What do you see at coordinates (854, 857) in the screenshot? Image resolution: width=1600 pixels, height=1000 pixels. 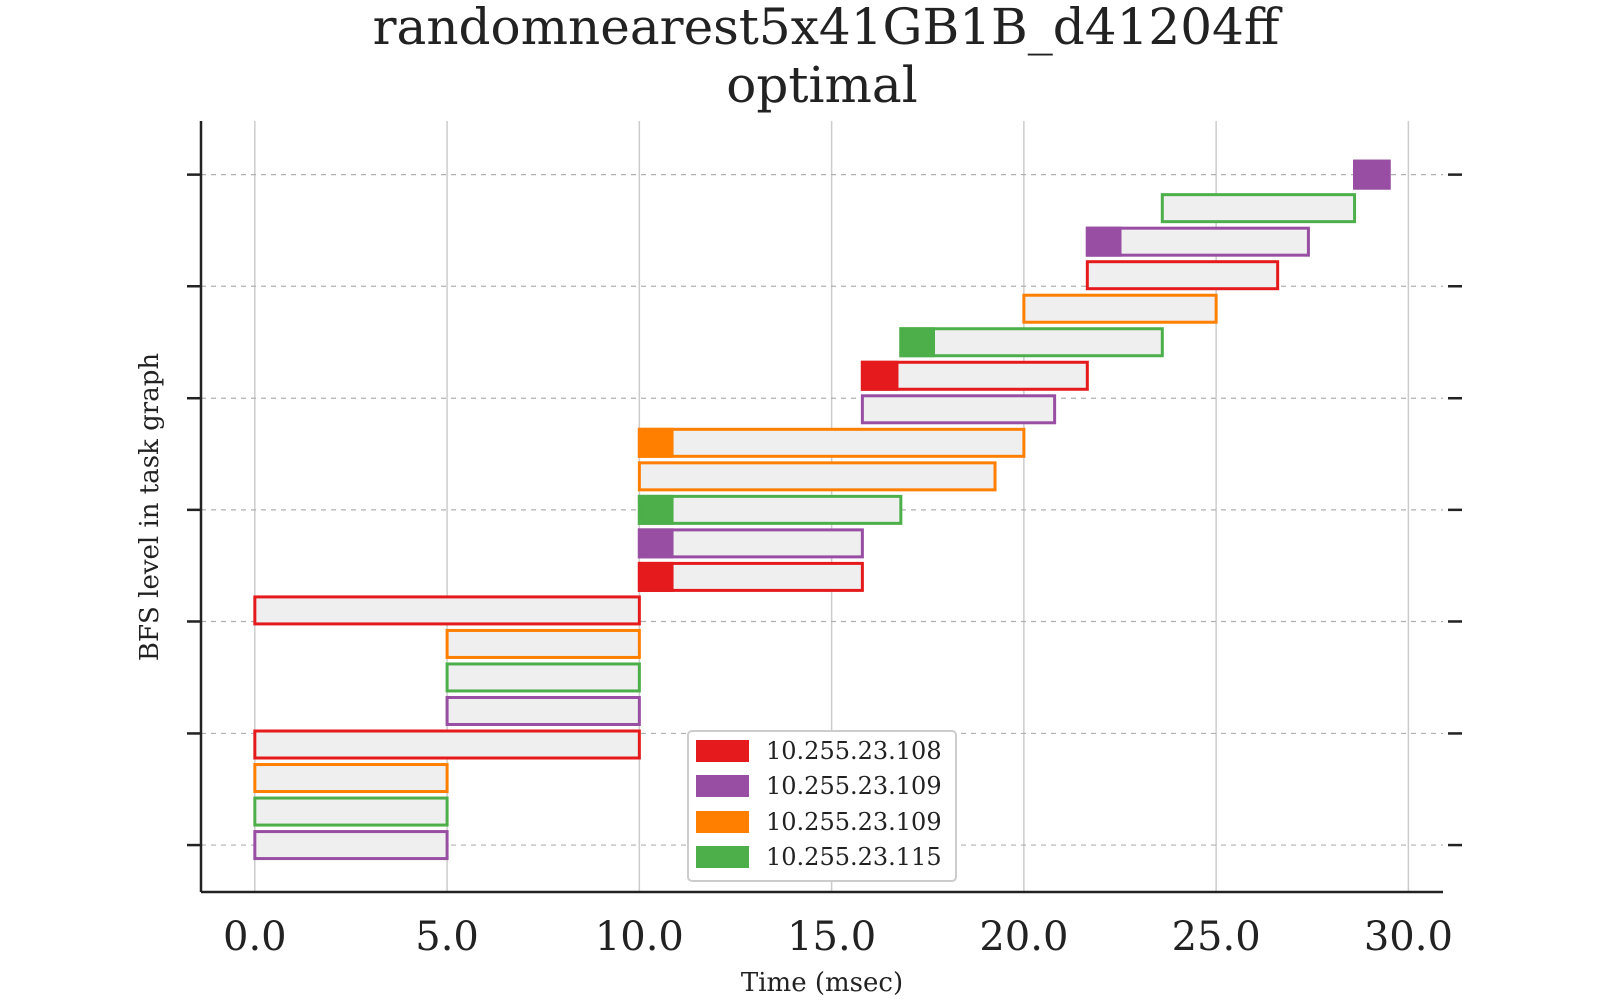 I see `legend-label: 10.255.23.115` at bounding box center [854, 857].